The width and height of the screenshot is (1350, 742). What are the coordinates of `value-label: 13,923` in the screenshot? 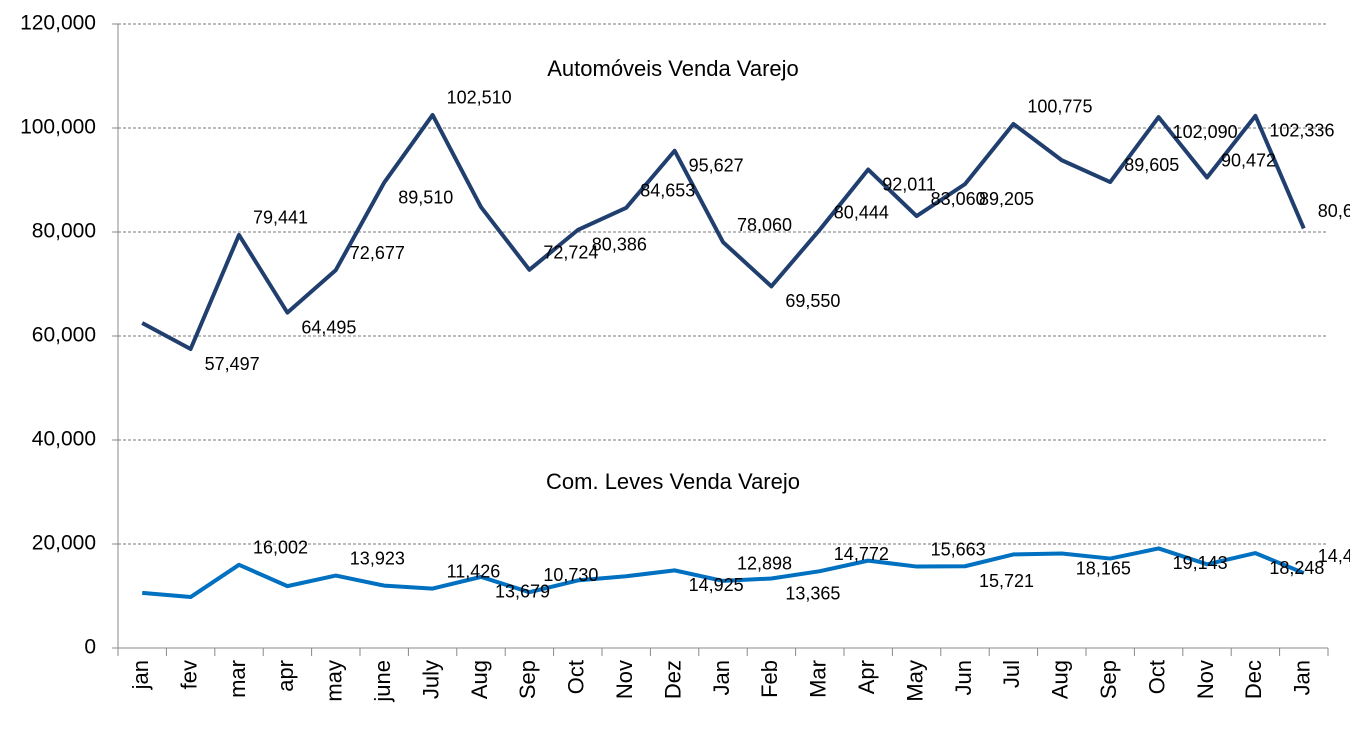 It's located at (377, 558).